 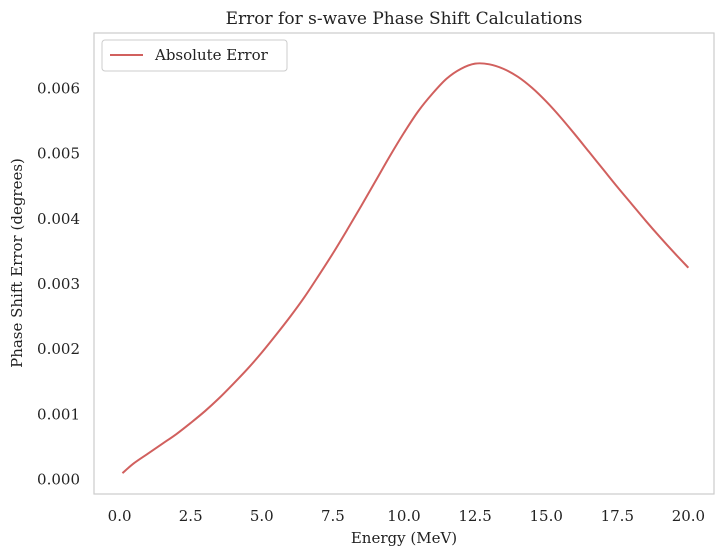 What do you see at coordinates (474, 516) in the screenshot?
I see `x-tick-label: 12.5` at bounding box center [474, 516].